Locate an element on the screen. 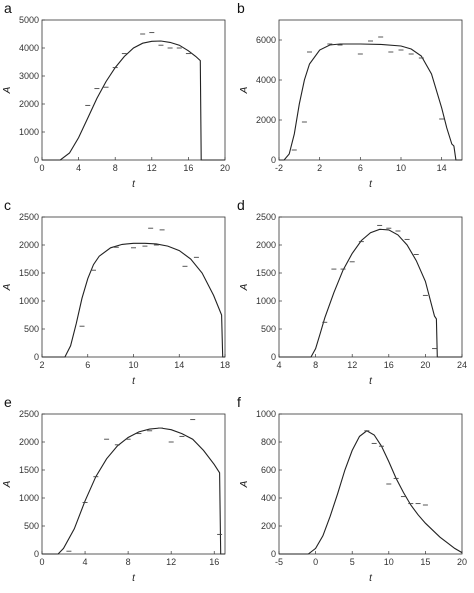  chart-svg: -2 2 6 10 14 0 2000 4000 6000 t A is located at coordinates (351, 104).